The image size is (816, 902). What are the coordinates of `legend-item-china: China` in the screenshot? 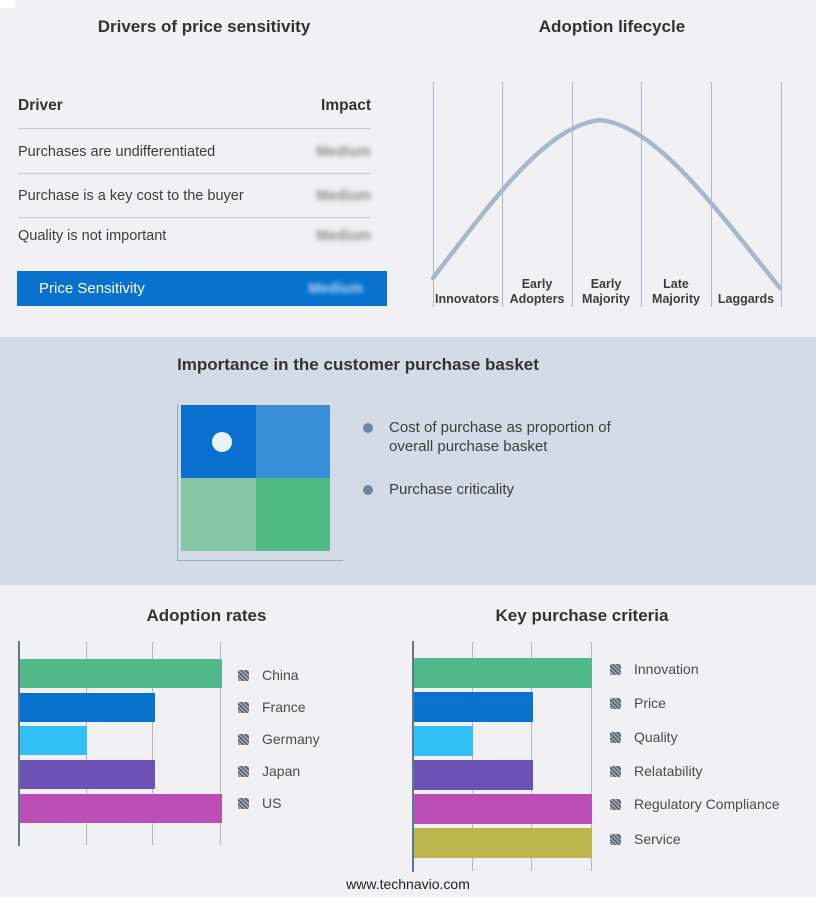 It's located at (268, 675).